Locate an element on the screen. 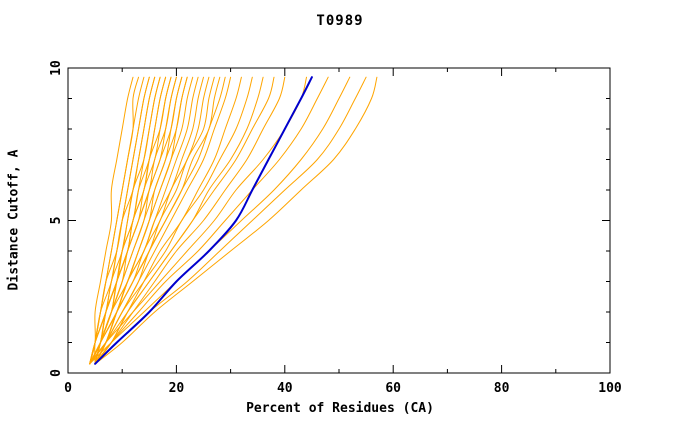 The height and width of the screenshot is (440, 680). x-axis-label: Percent of Residues (CA) is located at coordinates (340, 408).